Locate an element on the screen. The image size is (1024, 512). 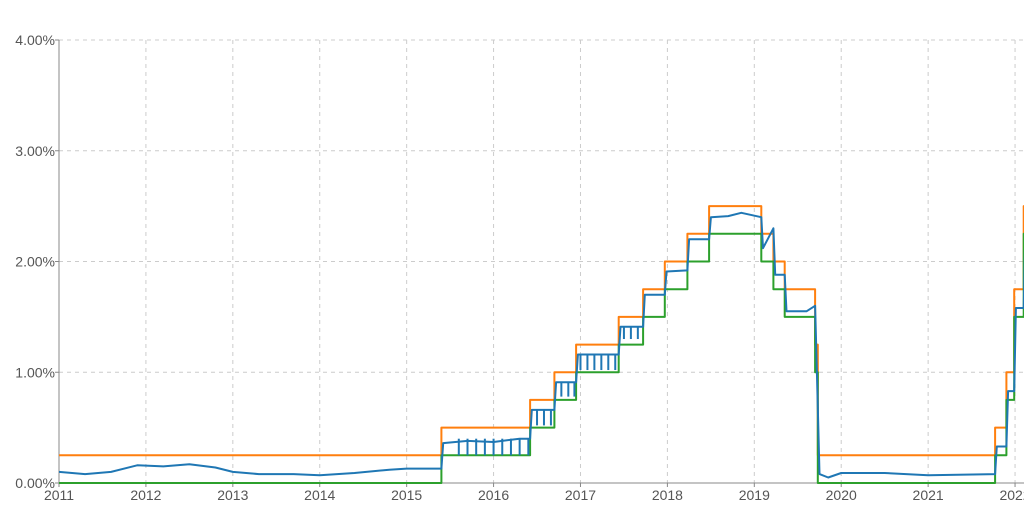
x-tick-label: 2021 is located at coordinates (928, 495).